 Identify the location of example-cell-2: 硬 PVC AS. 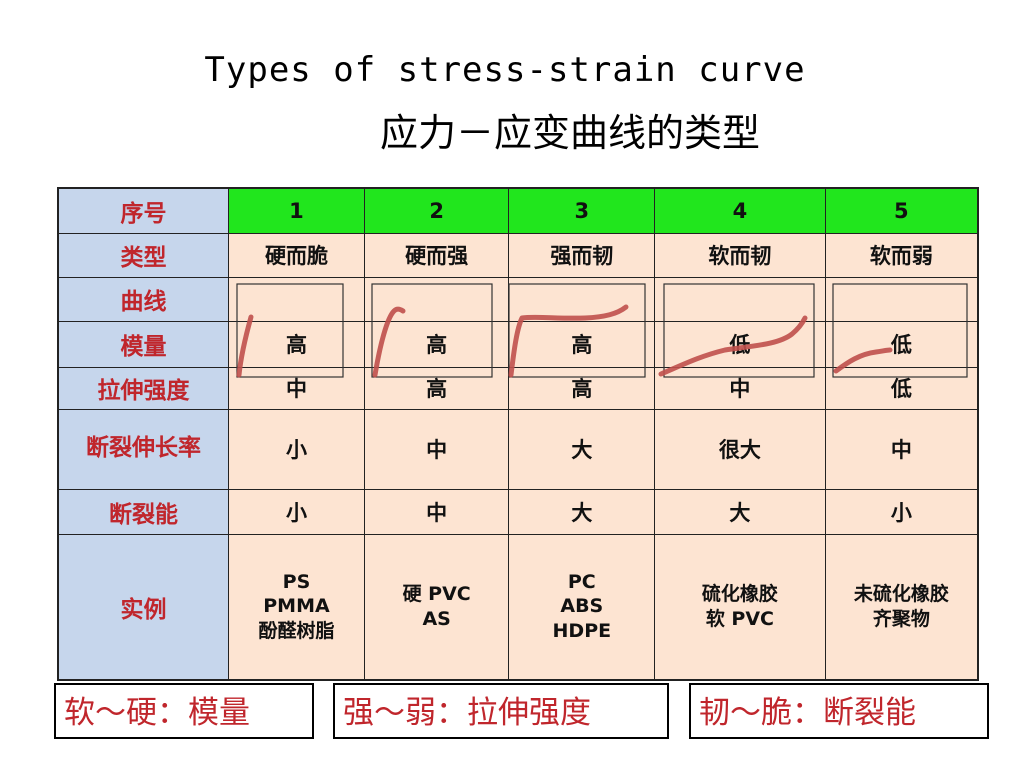
(436, 607).